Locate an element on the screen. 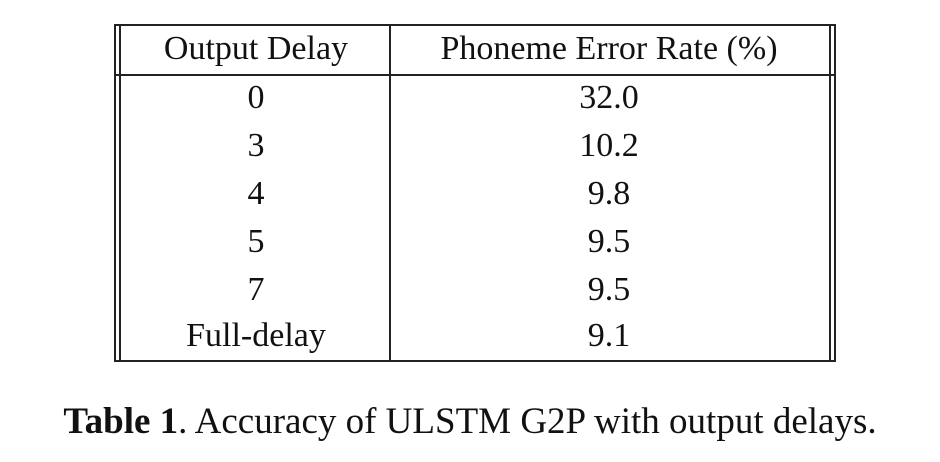  table-cell-delay: 3 is located at coordinates (256, 145).